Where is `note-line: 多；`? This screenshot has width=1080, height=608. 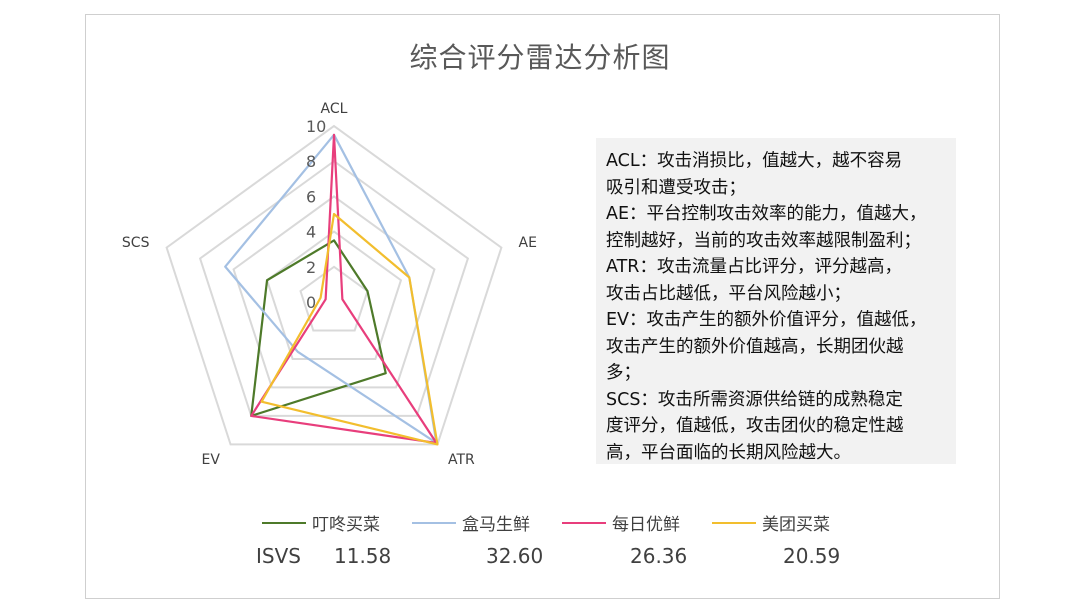 note-line: 多； is located at coordinates (623, 373).